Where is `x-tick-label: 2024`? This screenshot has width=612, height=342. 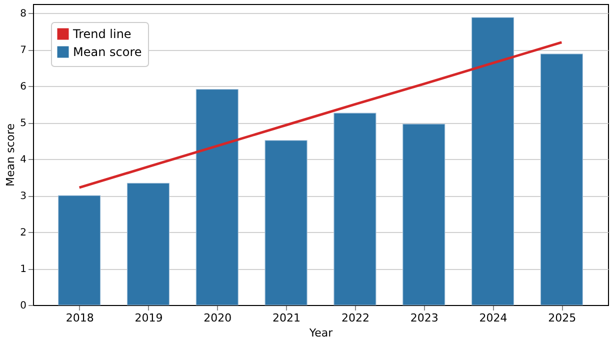
x-tick-label: 2024 is located at coordinates (493, 318).